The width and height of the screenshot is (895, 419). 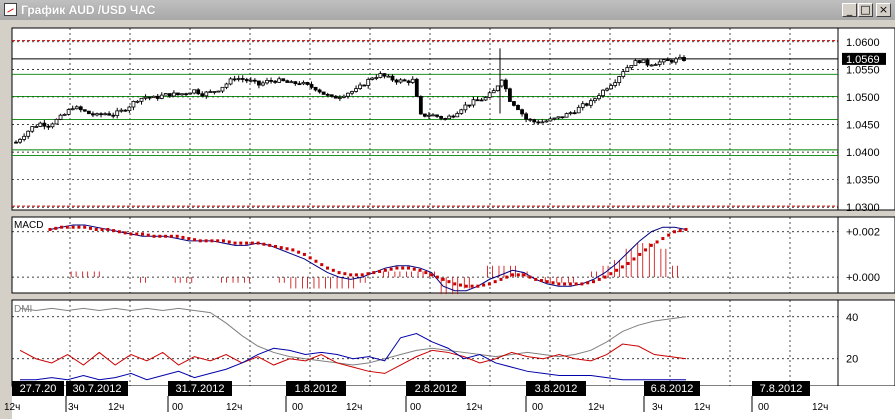 I want to click on close-button: ×, so click(x=883, y=10).